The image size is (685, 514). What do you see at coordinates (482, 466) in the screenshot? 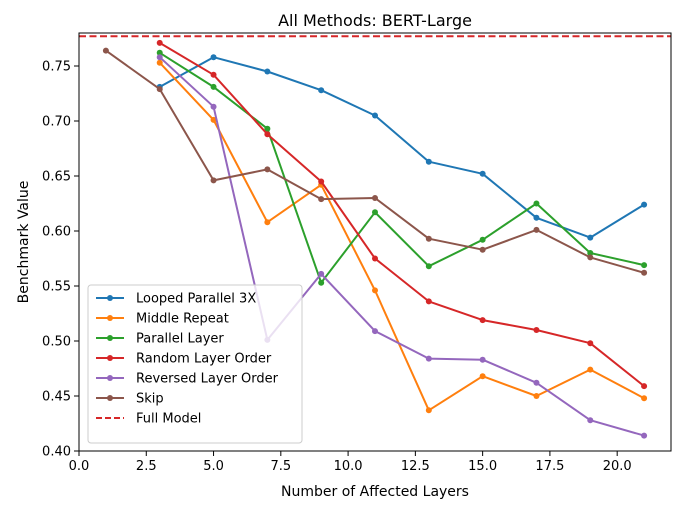
I see `x-tick-label: 15.0` at bounding box center [482, 466].